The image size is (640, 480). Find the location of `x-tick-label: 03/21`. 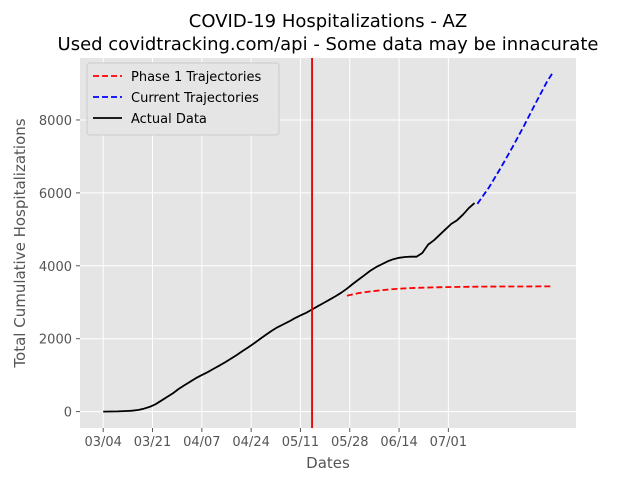

x-tick-label: 03/21 is located at coordinates (152, 442).